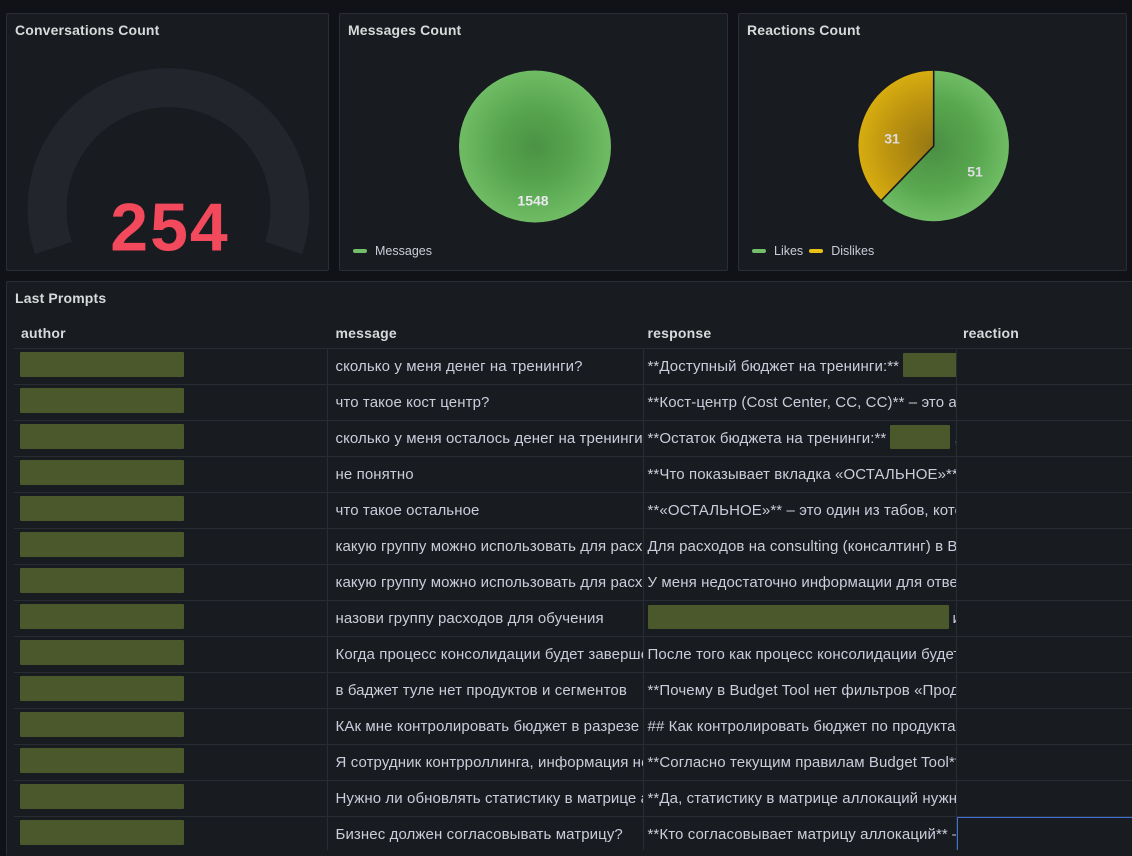 This screenshot has height=856, width=1132. What do you see at coordinates (532, 201) in the screenshot?
I see `svg-text: 1548` at bounding box center [532, 201].